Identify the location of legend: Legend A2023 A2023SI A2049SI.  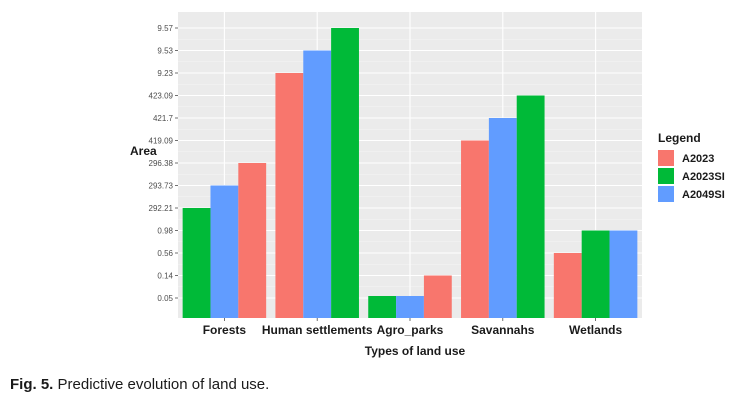
(691, 166).